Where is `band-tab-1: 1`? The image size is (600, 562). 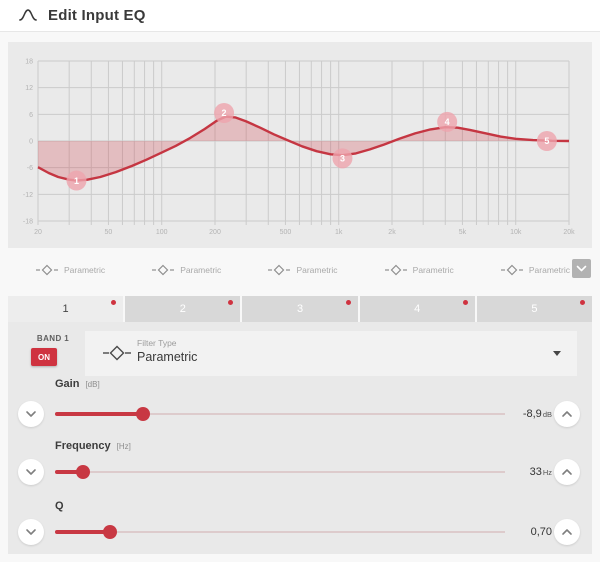
band-tab-1: 1 is located at coordinates (66, 309).